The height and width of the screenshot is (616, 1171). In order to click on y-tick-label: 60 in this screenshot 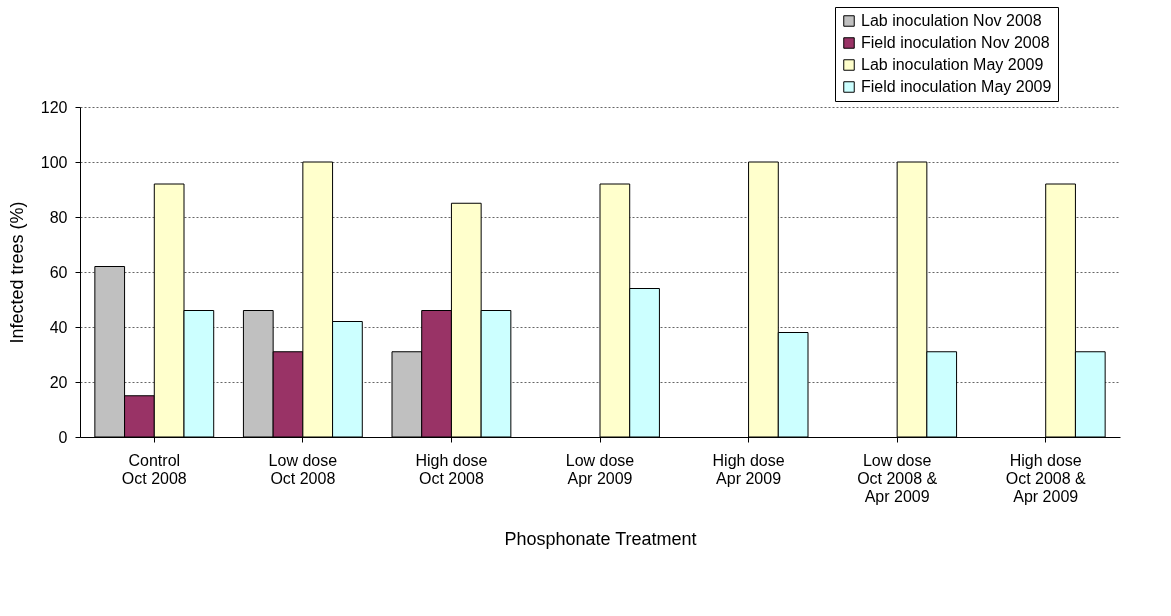, I will do `click(58, 272)`.